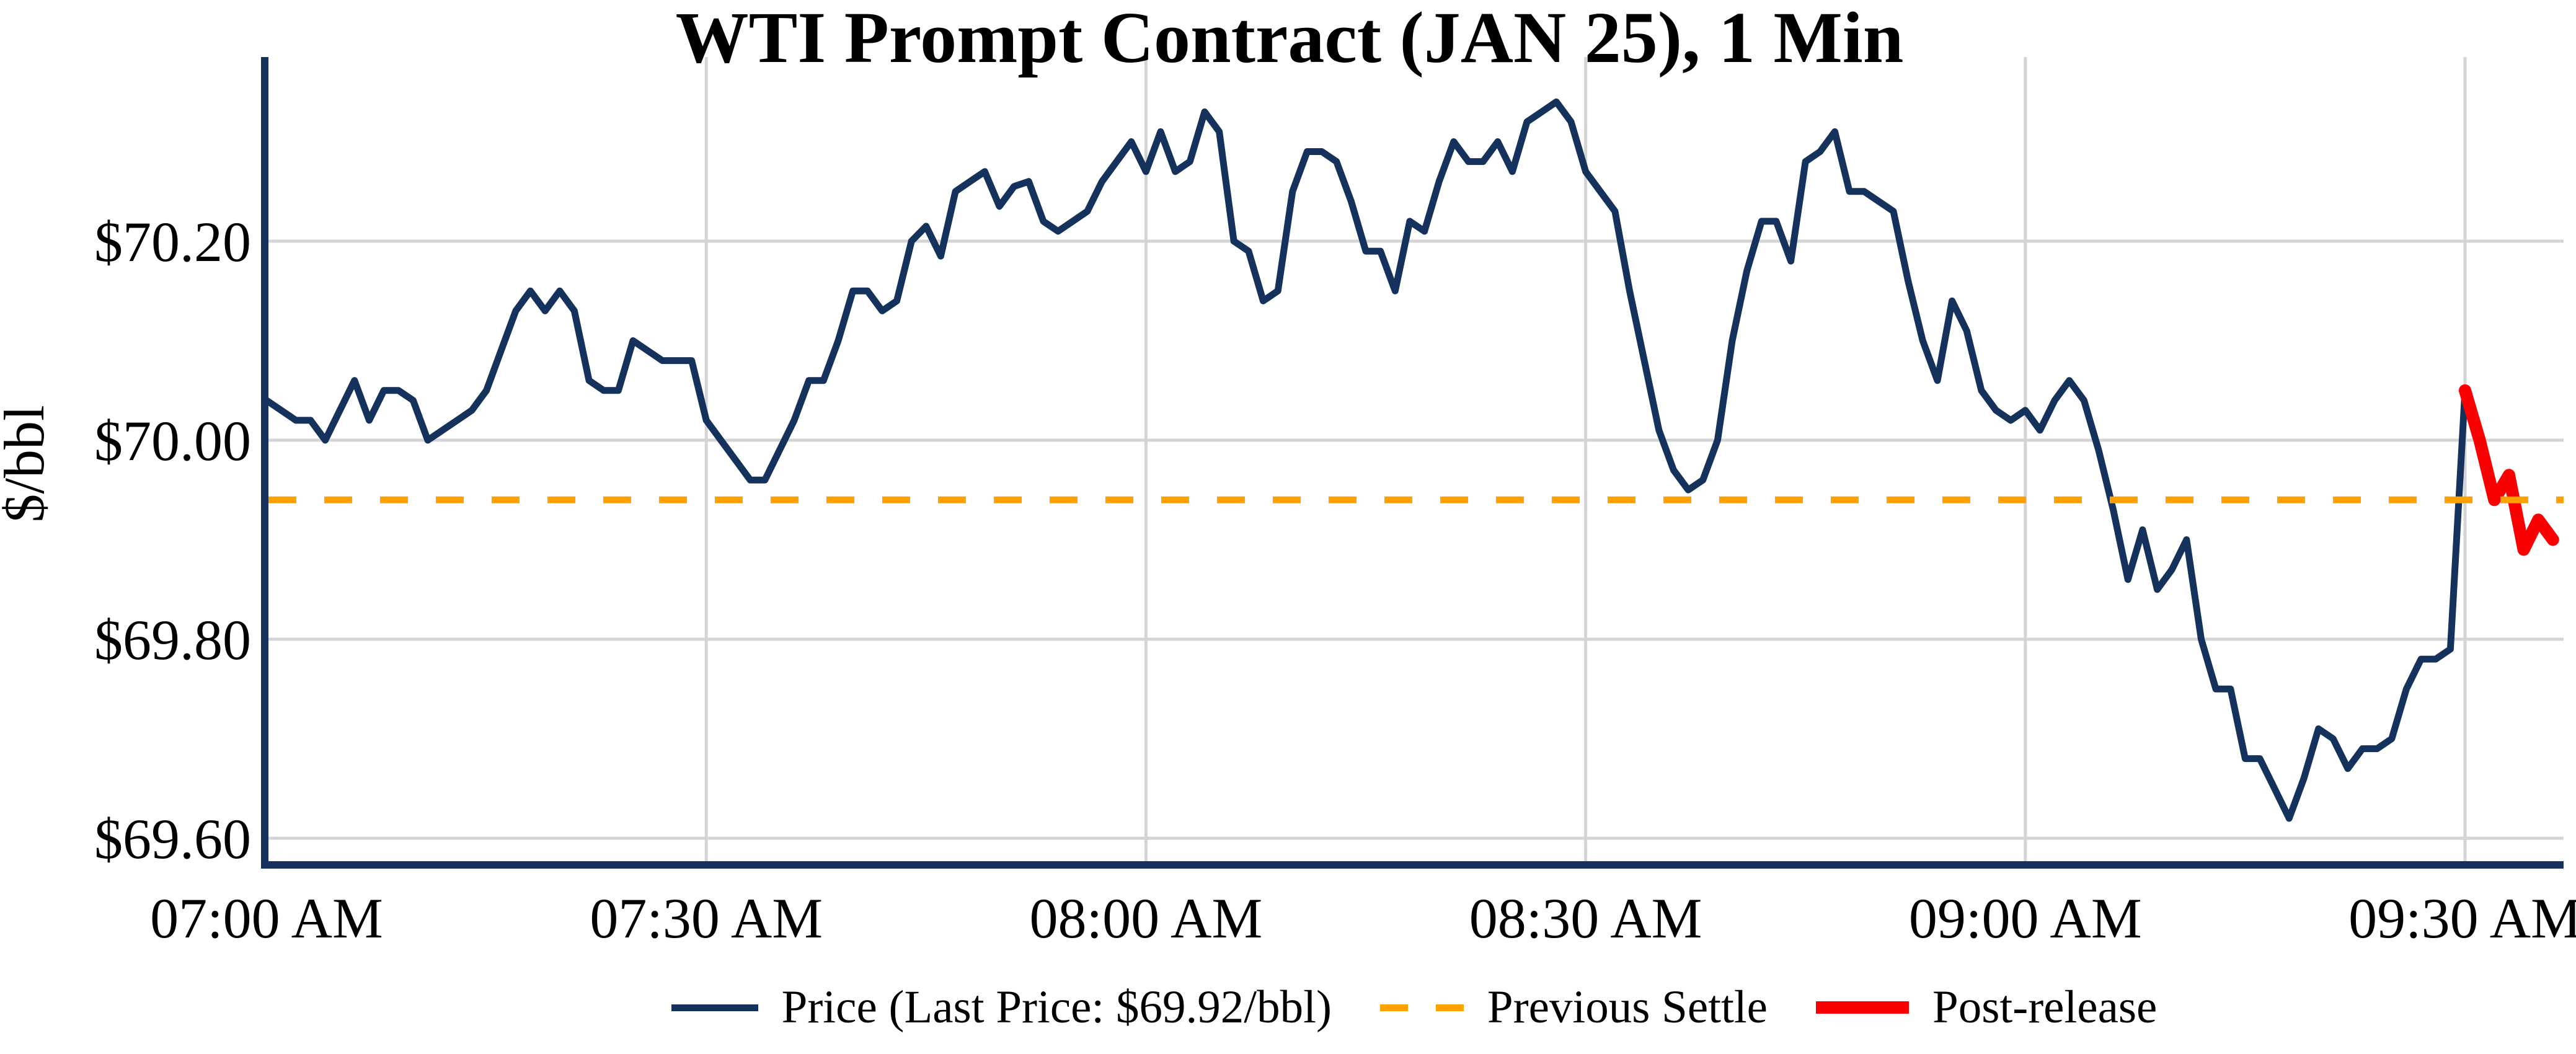 The image size is (2576, 1054). What do you see at coordinates (2509, 470) in the screenshot?
I see `post-release-line` at bounding box center [2509, 470].